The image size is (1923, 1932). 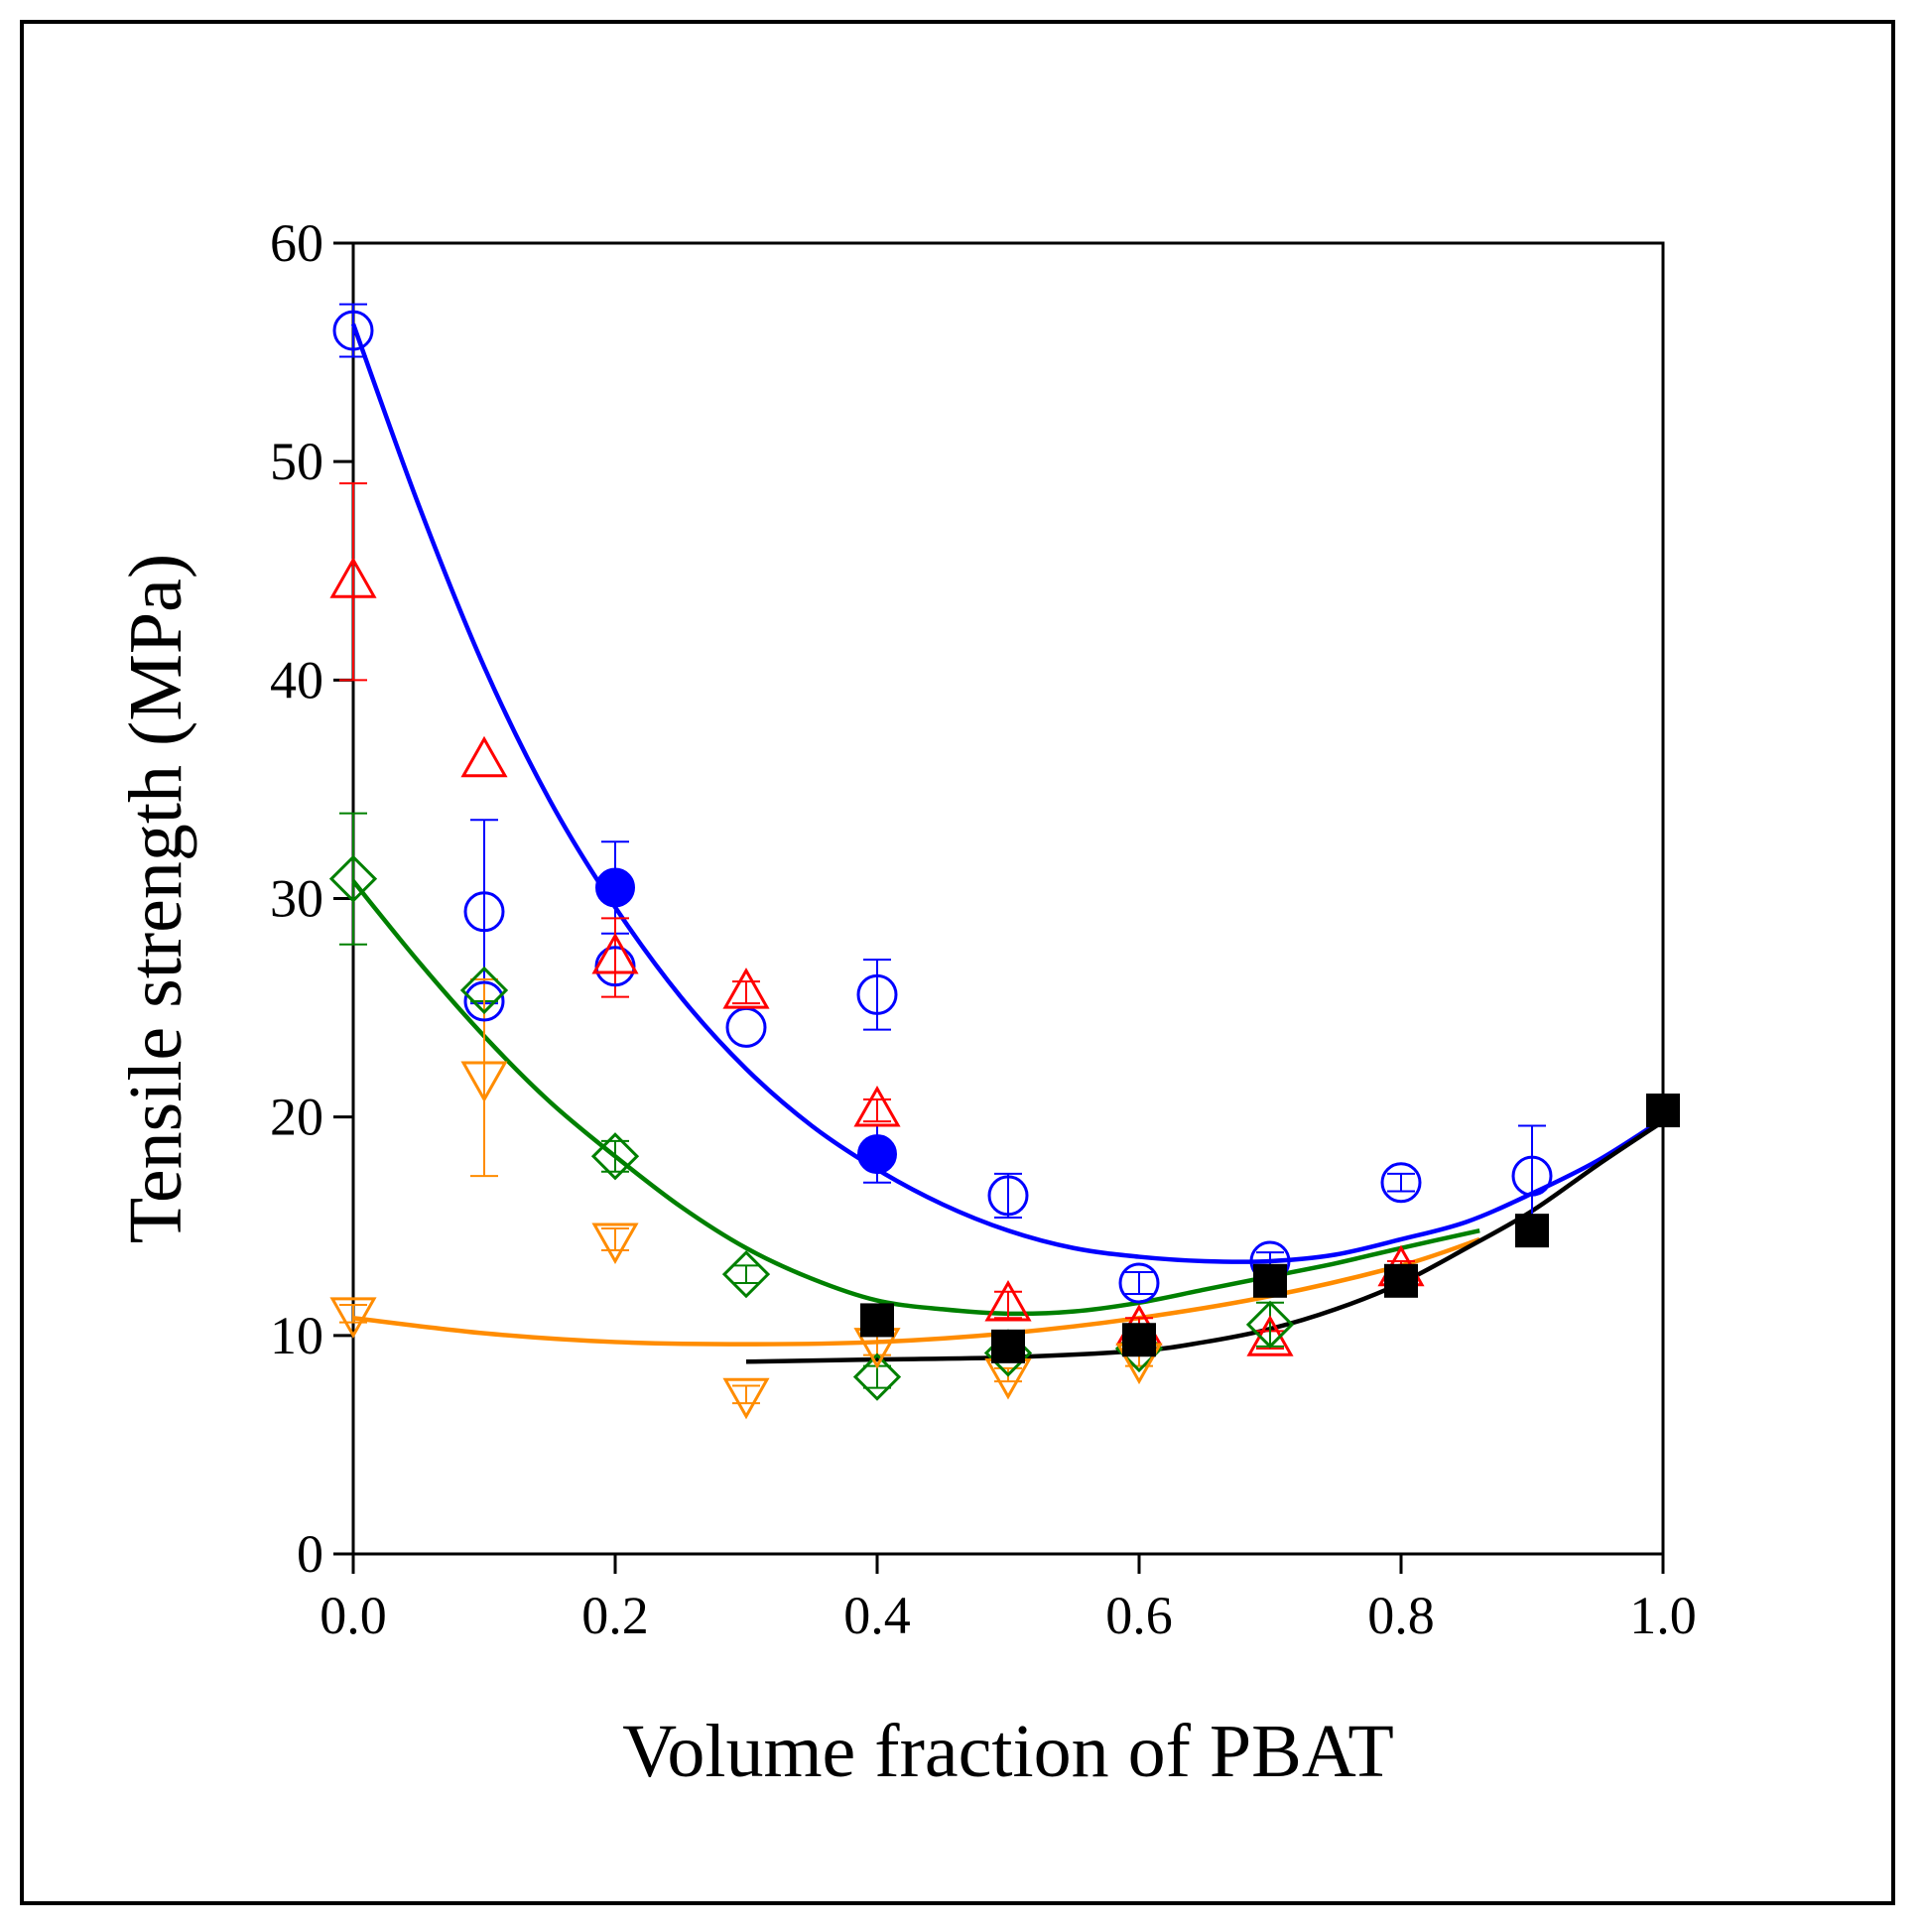 What do you see at coordinates (296, 1118) in the screenshot?
I see `y-tick-label: 20` at bounding box center [296, 1118].